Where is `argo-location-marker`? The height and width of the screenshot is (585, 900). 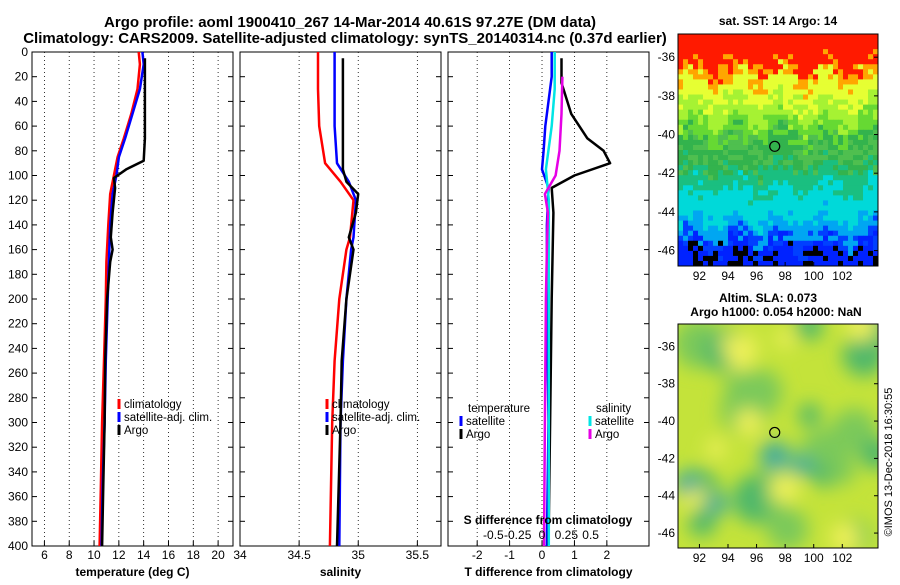 argo-location-marker is located at coordinates (775, 146).